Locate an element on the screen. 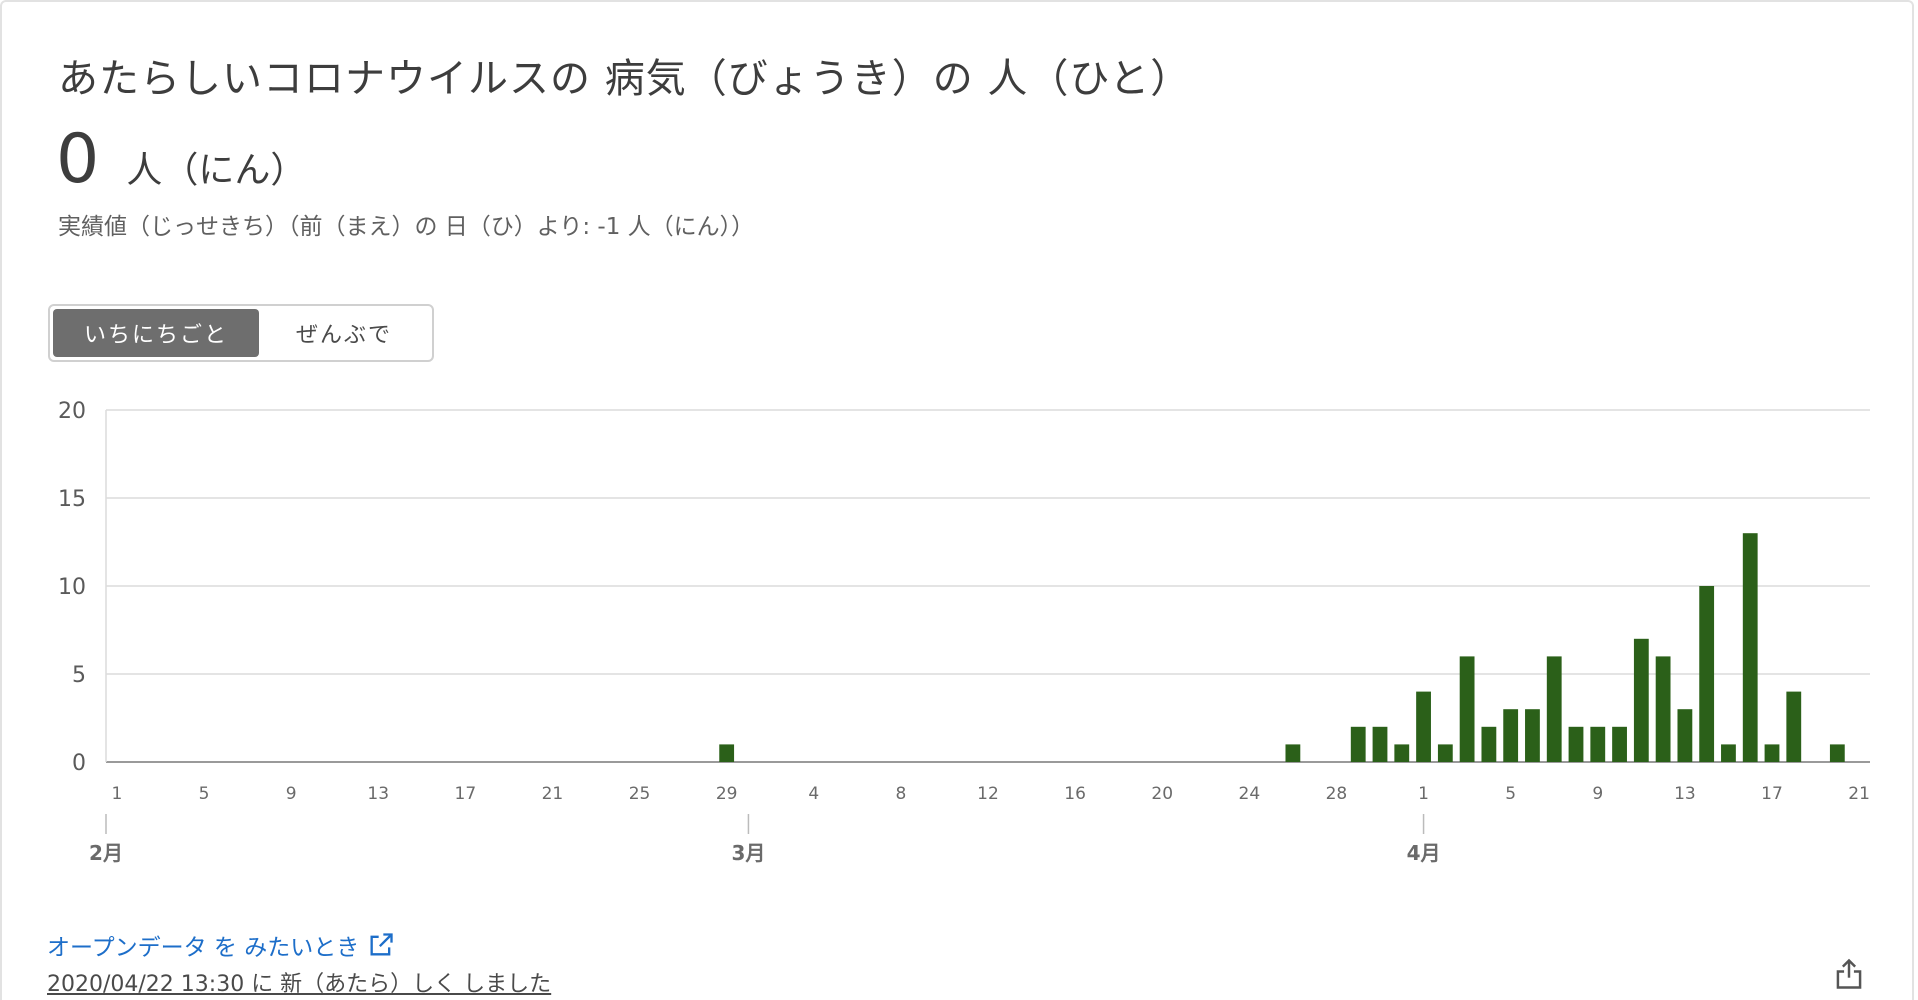 This screenshot has height=1000, width=1918. open-data-link: オープンデータ を みたいとき is located at coordinates (221, 945).